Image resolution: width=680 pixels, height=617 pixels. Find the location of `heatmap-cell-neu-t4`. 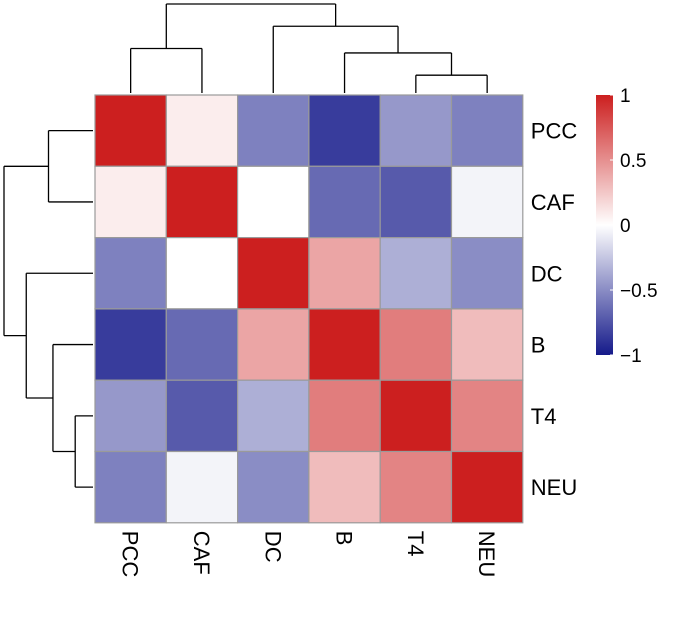

heatmap-cell-neu-t4 is located at coordinates (416, 487).